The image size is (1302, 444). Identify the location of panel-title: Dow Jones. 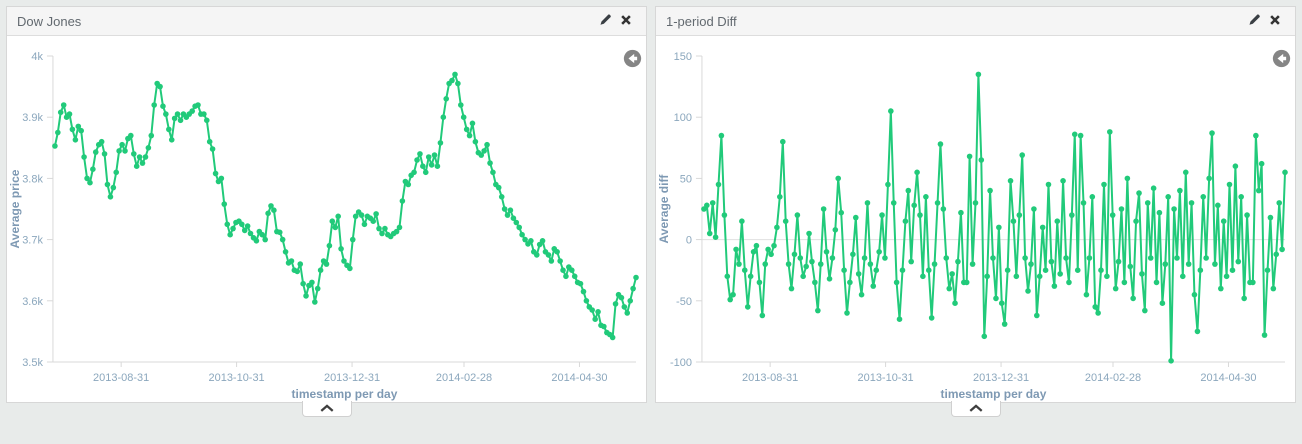
(49, 21).